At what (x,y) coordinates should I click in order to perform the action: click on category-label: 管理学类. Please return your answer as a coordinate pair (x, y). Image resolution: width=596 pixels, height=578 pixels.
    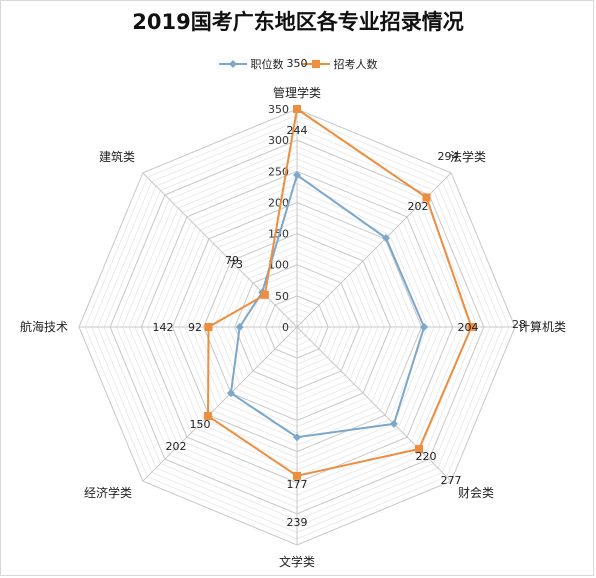
    Looking at the image, I should click on (297, 92).